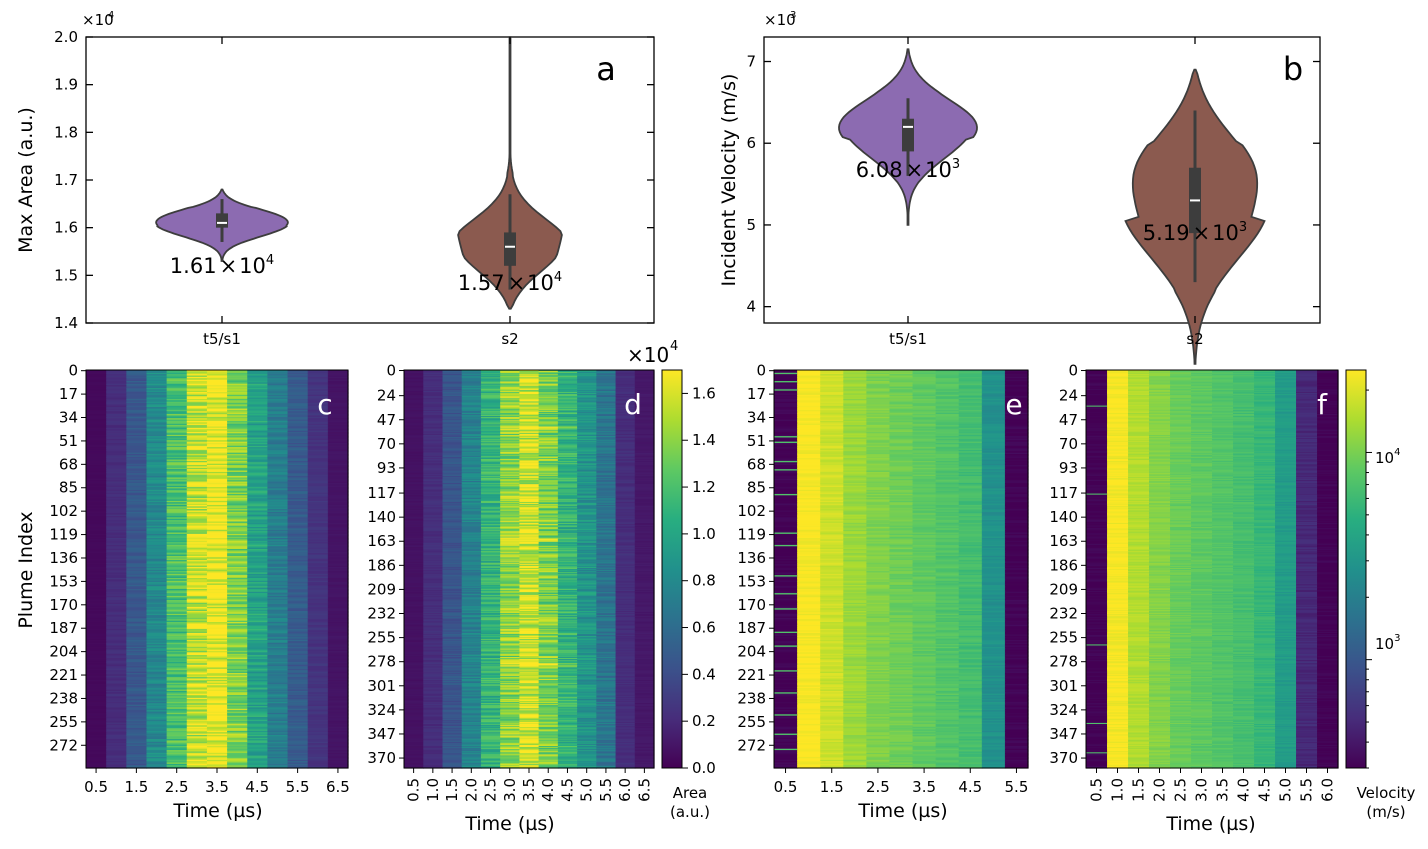 The image size is (1428, 849). What do you see at coordinates (63, 535) in the screenshot?
I see `ytick-label-c-7: 119` at bounding box center [63, 535].